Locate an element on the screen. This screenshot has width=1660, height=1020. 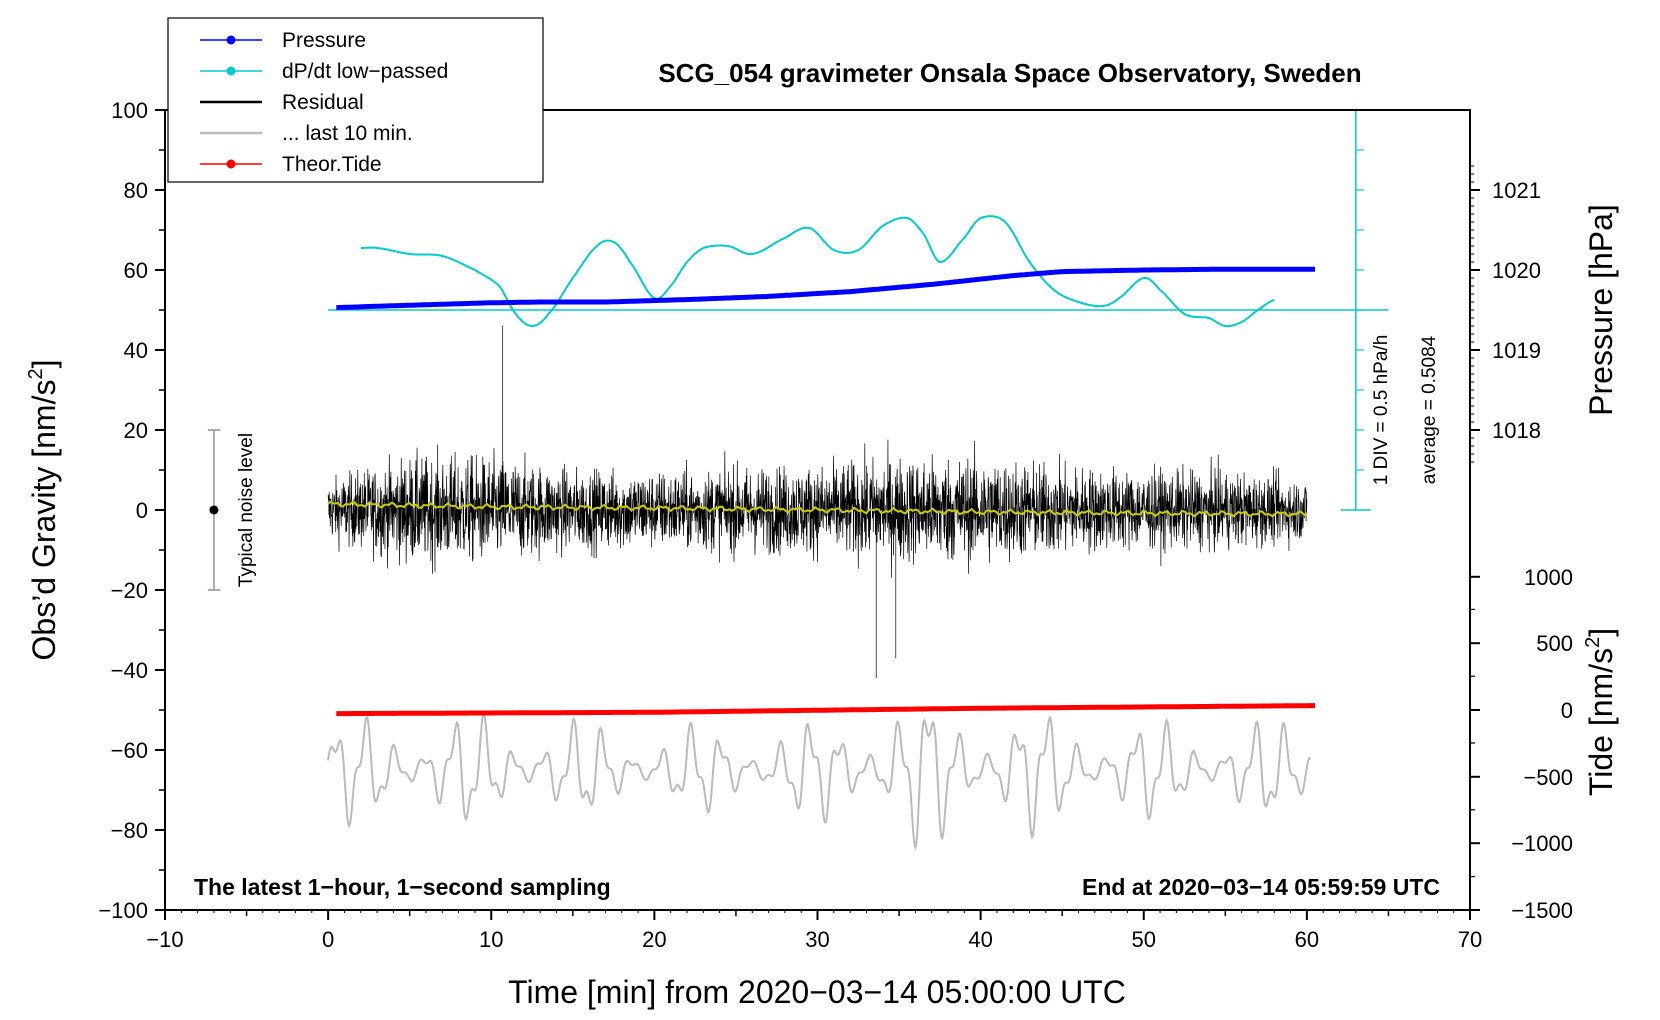
x-tick-label: 30 is located at coordinates (817, 939).